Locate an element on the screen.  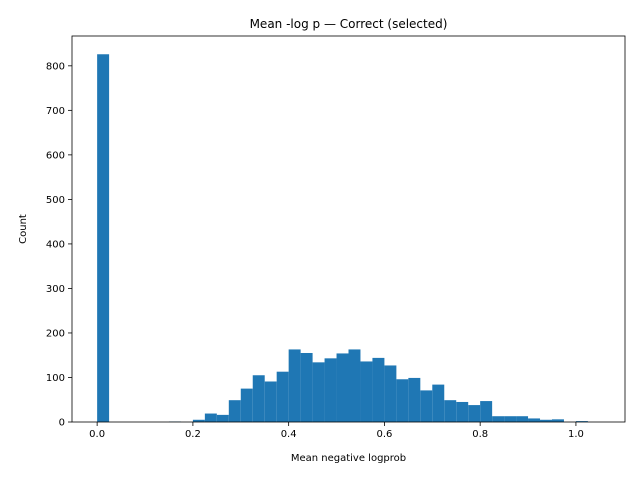
x-tick-label: 0.6 is located at coordinates (384, 434).